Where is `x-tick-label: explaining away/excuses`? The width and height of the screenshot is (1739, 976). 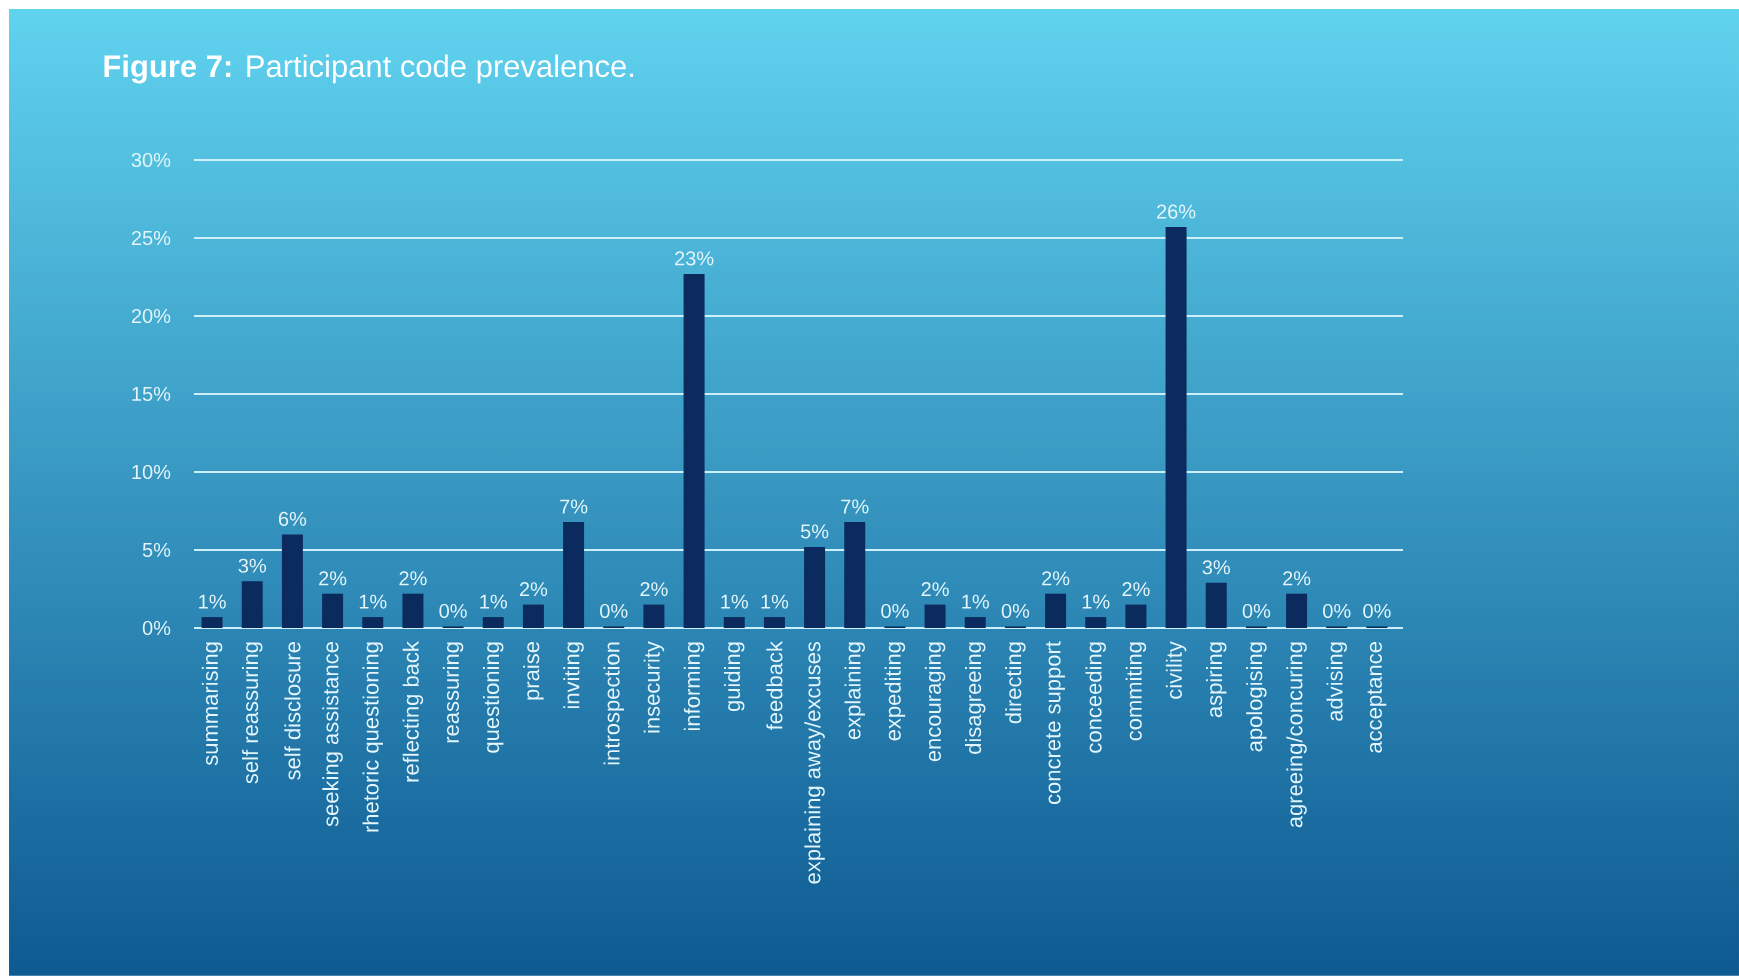 x-tick-label: explaining away/excuses is located at coordinates (814, 762).